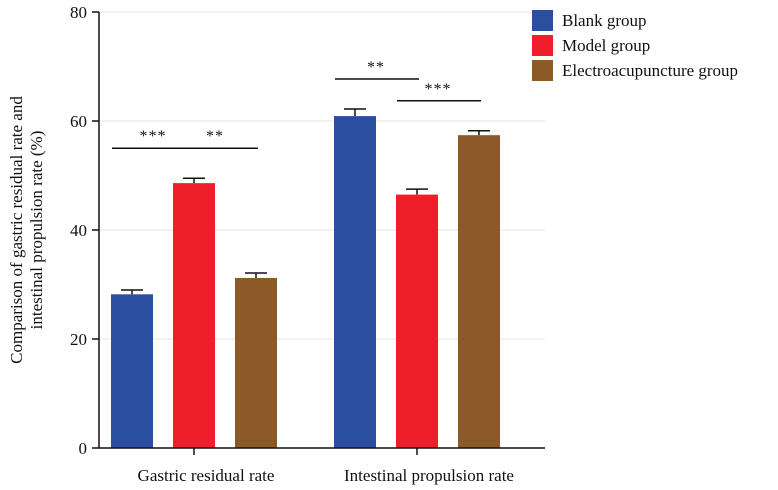 Image resolution: width=778 pixels, height=490 pixels. Describe the element at coordinates (78, 121) in the screenshot. I see `y-tick-label-60: 60` at that location.